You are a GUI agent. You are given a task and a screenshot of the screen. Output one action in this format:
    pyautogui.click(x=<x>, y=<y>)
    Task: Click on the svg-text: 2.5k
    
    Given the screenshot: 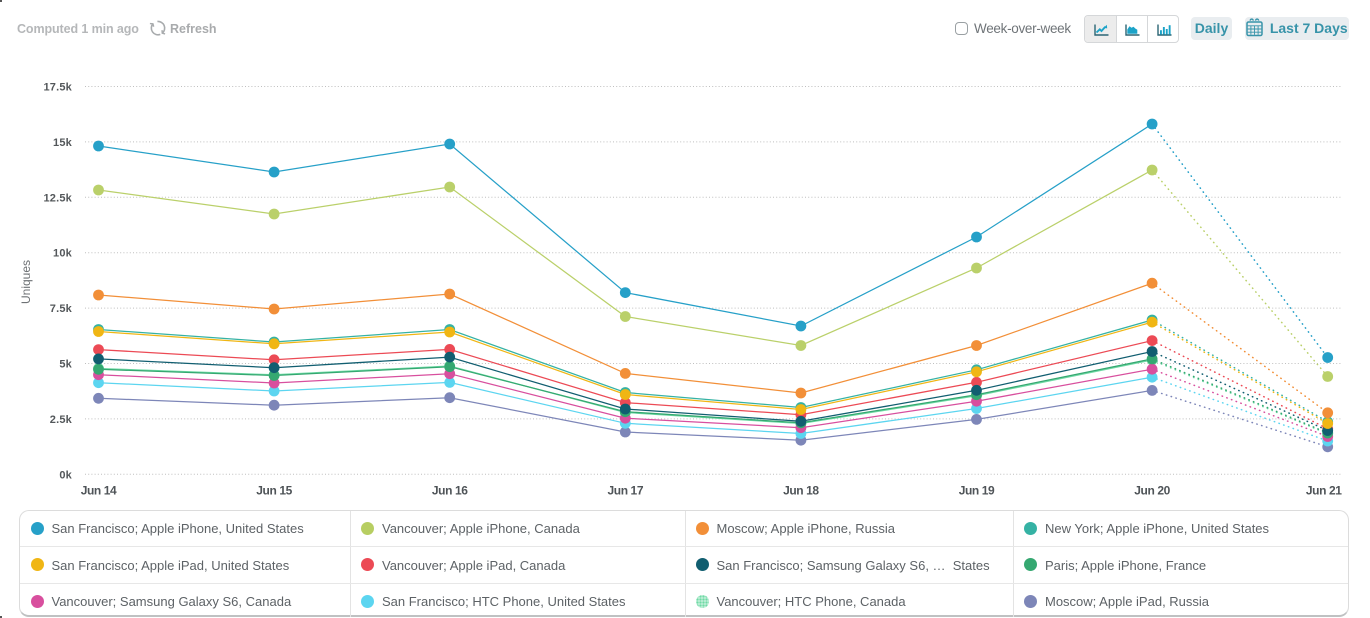 What is the action you would take?
    pyautogui.click(x=61, y=420)
    